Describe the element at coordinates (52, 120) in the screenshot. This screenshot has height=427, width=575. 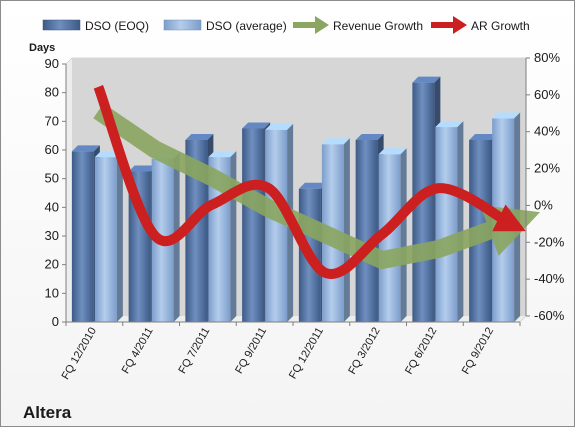
I see `y-tick-label: 70` at that location.